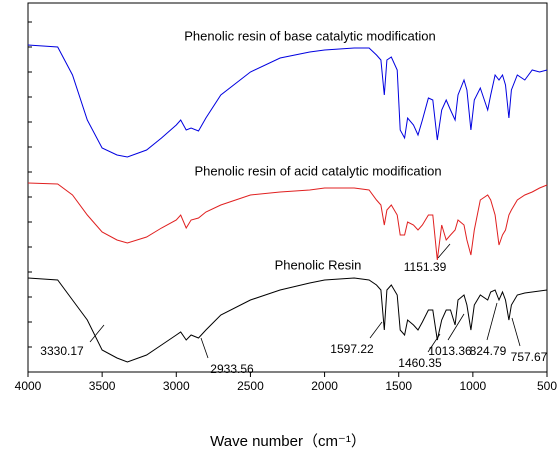 The image size is (560, 456). Describe the element at coordinates (176, 386) in the screenshot. I see `x-tick-label: 3000` at that location.